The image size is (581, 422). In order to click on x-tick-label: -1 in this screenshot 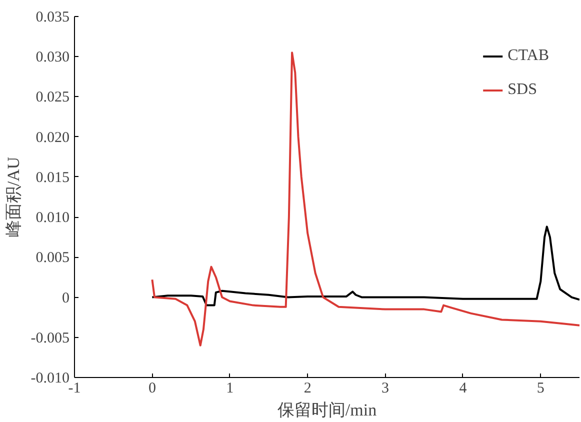, I will do `click(74, 388)`.